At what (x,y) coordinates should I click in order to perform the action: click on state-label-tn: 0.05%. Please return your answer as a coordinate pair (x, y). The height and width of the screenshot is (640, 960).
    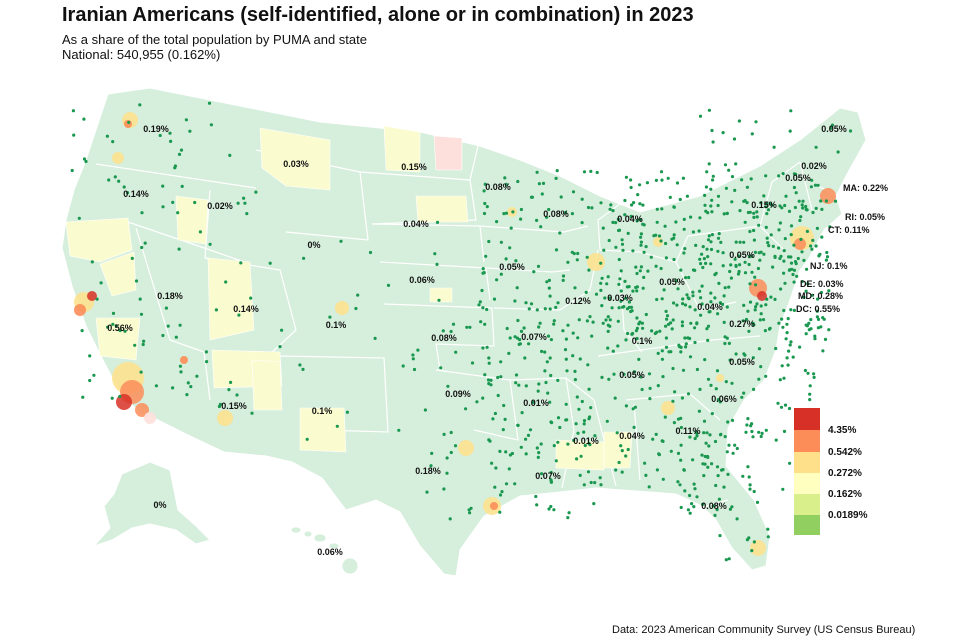
    Looking at the image, I should click on (632, 375).